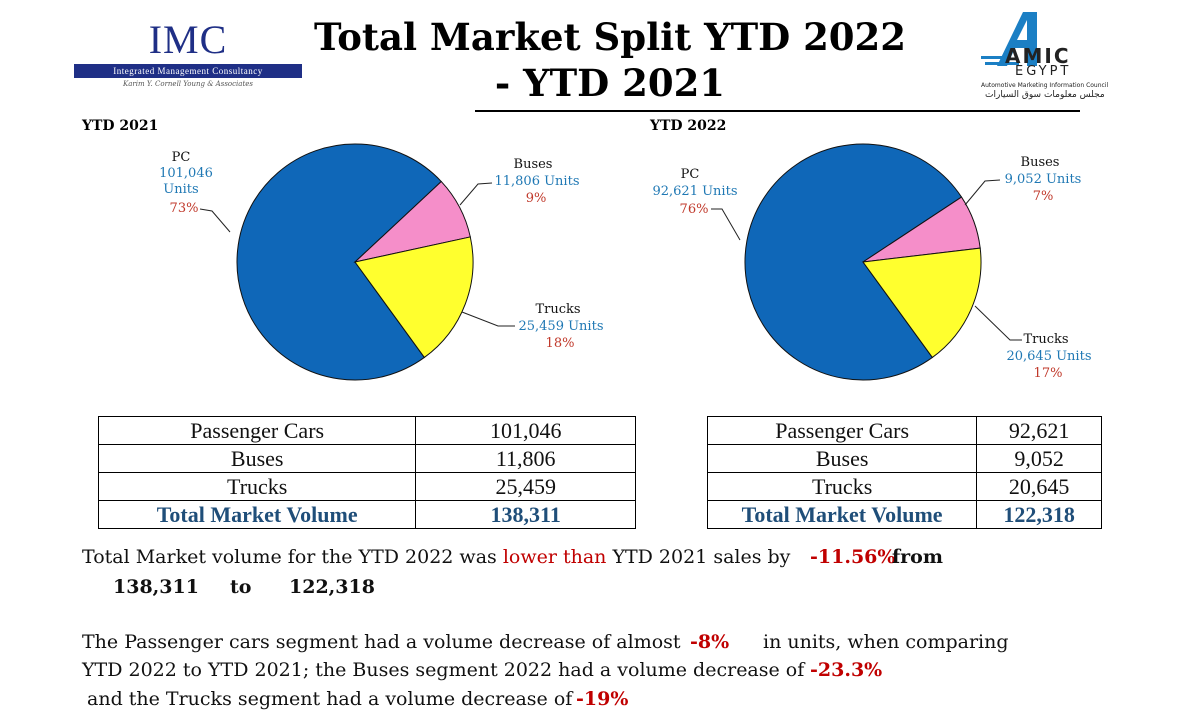  I want to click on pie-2022-label-buses-value: 9,052 Units, so click(1043, 179).